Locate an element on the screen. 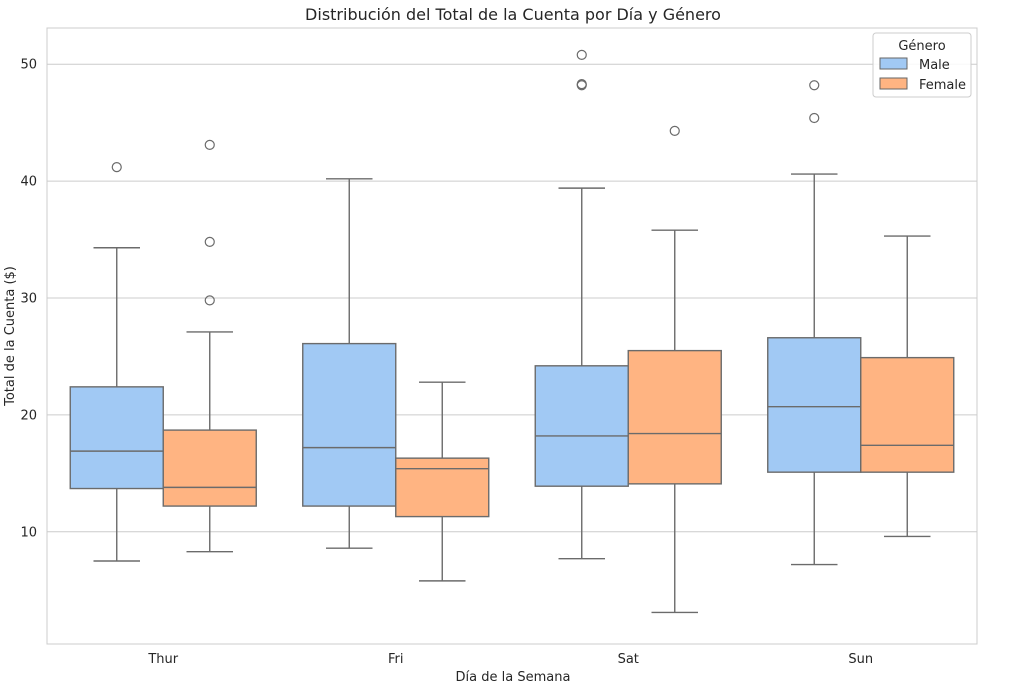 The width and height of the screenshot is (1016, 693). legend-label-male: Male is located at coordinates (934, 65).